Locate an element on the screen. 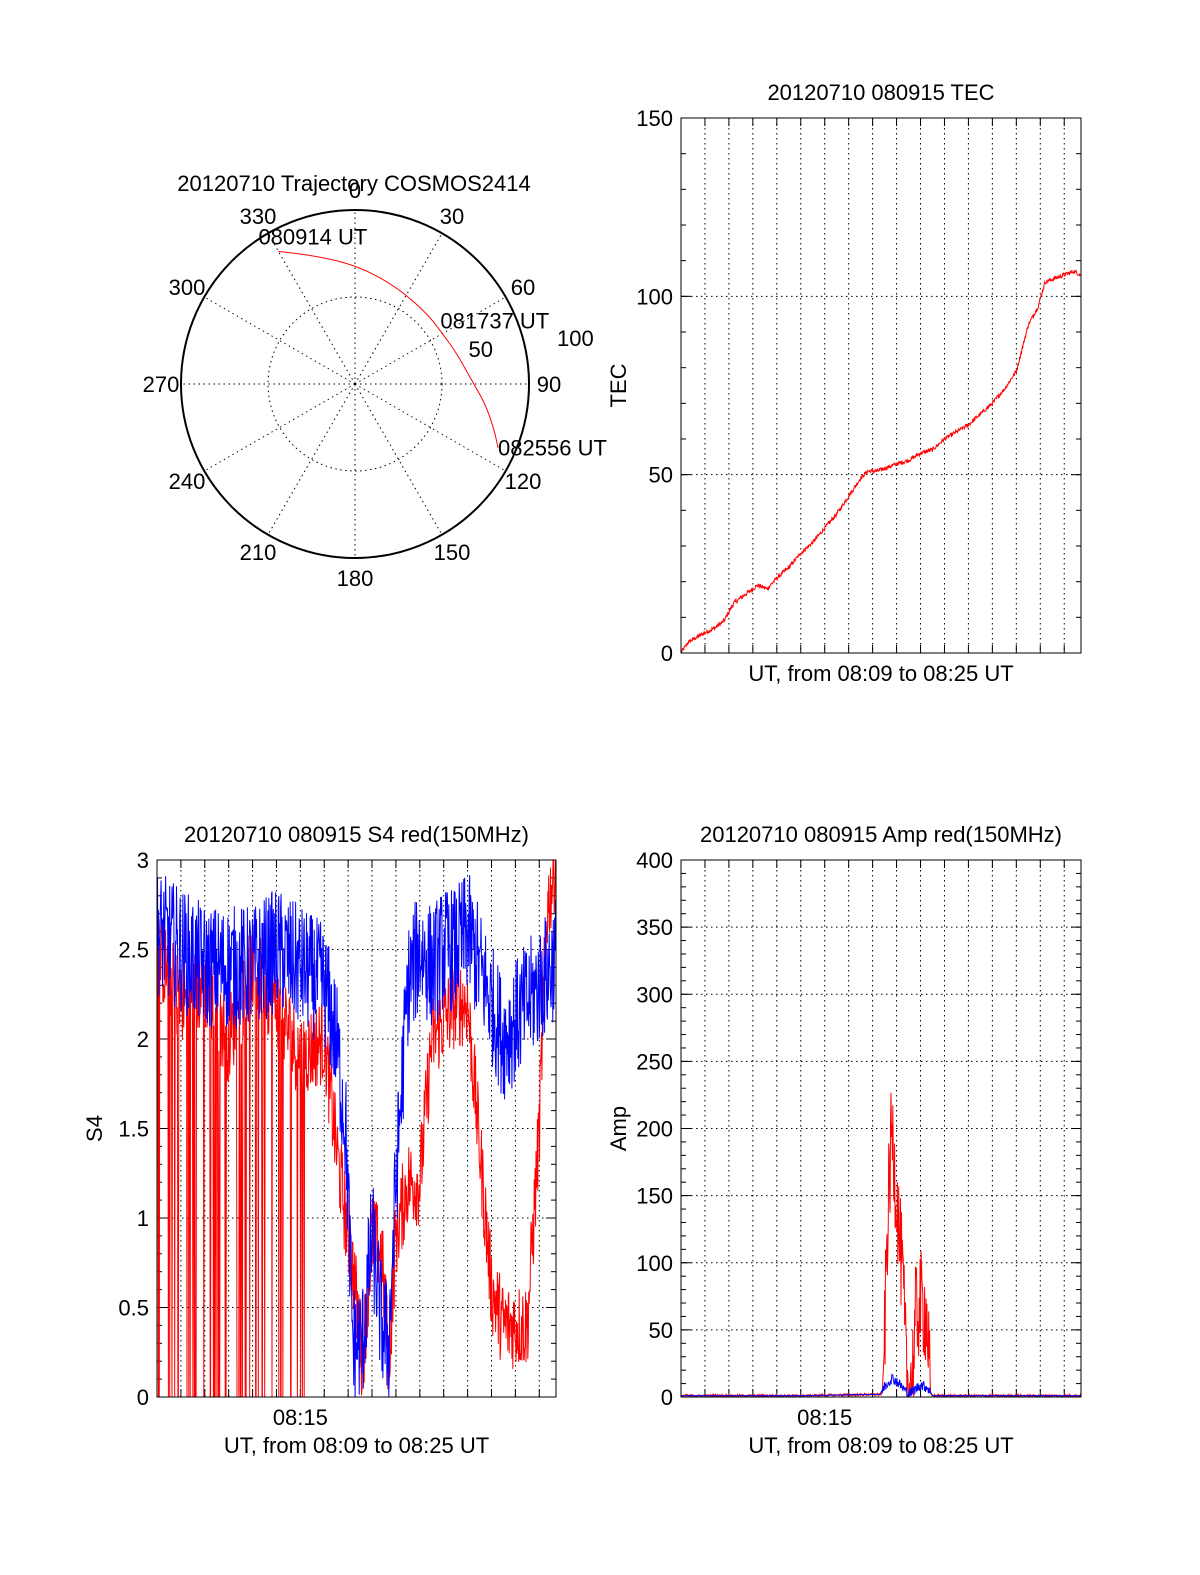  chart-title: 20120710 080915 TEC is located at coordinates (880, 92).